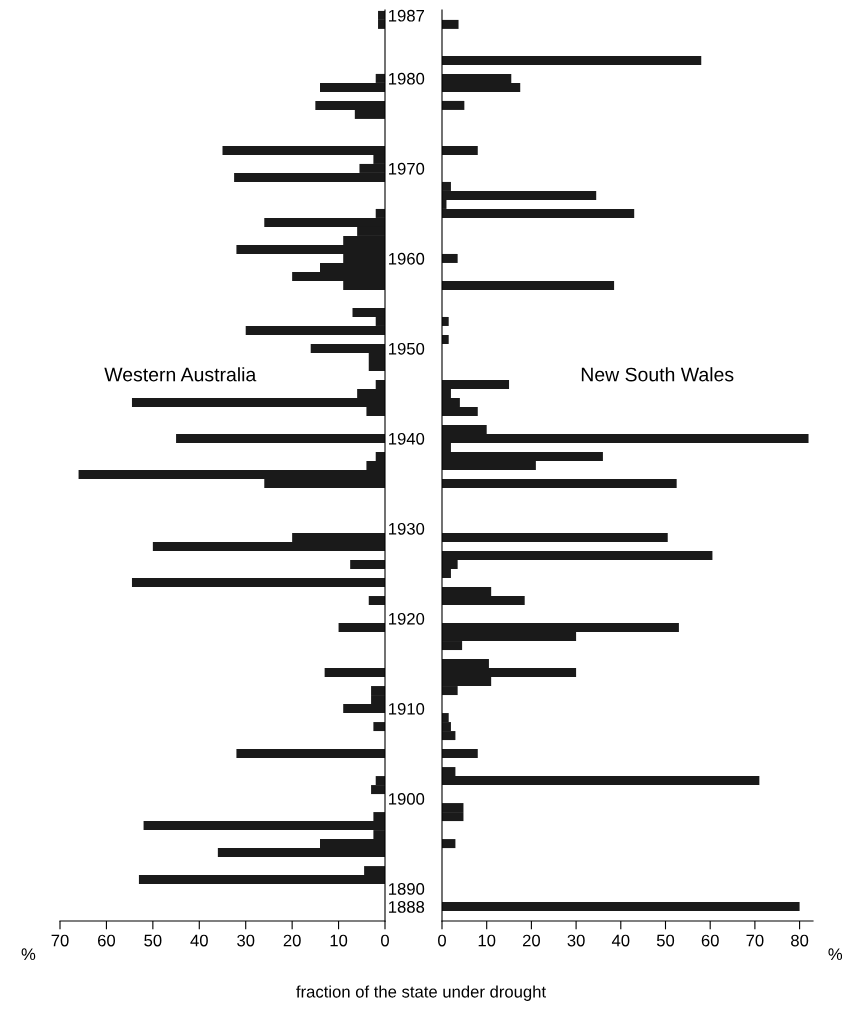 The height and width of the screenshot is (1009, 842). I want to click on y-tick-label: 1930, so click(407, 528).